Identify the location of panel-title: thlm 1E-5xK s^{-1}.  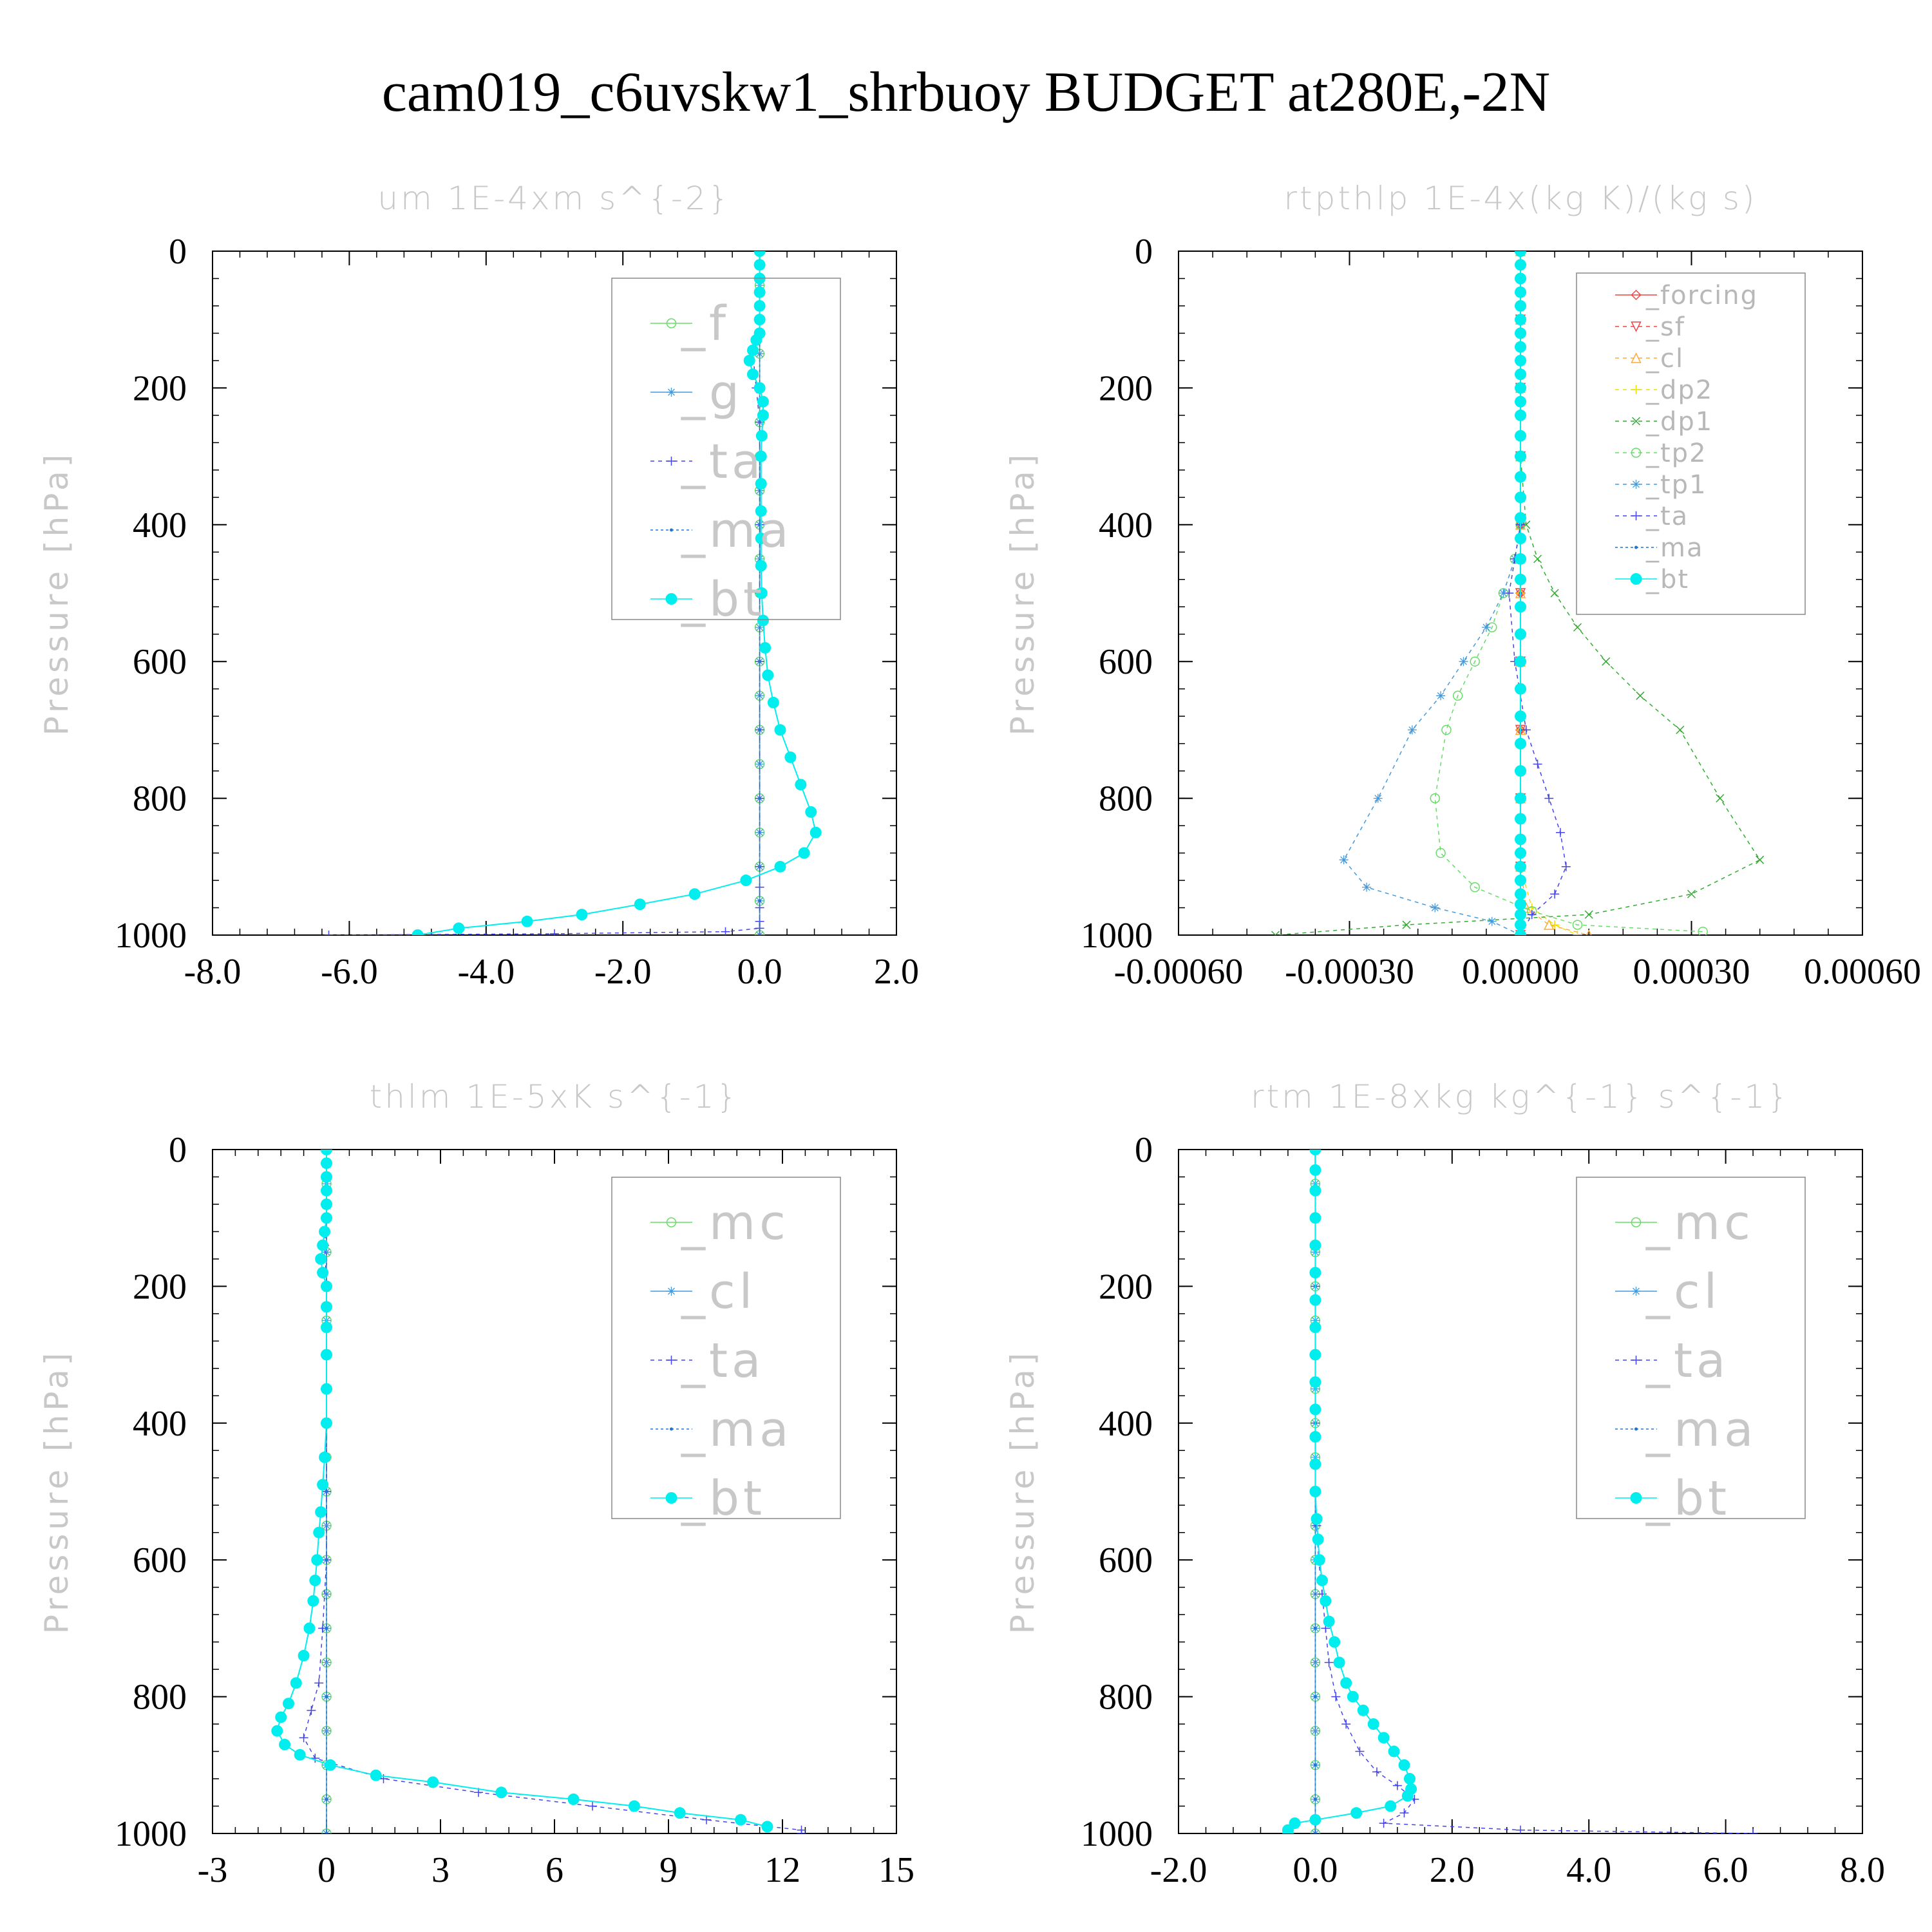
(555, 1096).